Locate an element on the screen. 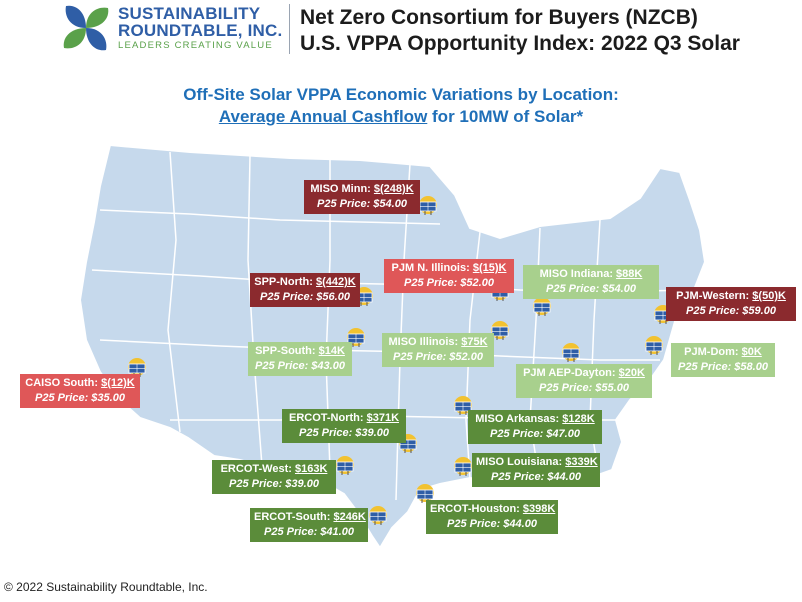 The image size is (802, 602). market-label-spp-south: SPP-South: $14K P25 Price: $43.00 is located at coordinates (300, 359).